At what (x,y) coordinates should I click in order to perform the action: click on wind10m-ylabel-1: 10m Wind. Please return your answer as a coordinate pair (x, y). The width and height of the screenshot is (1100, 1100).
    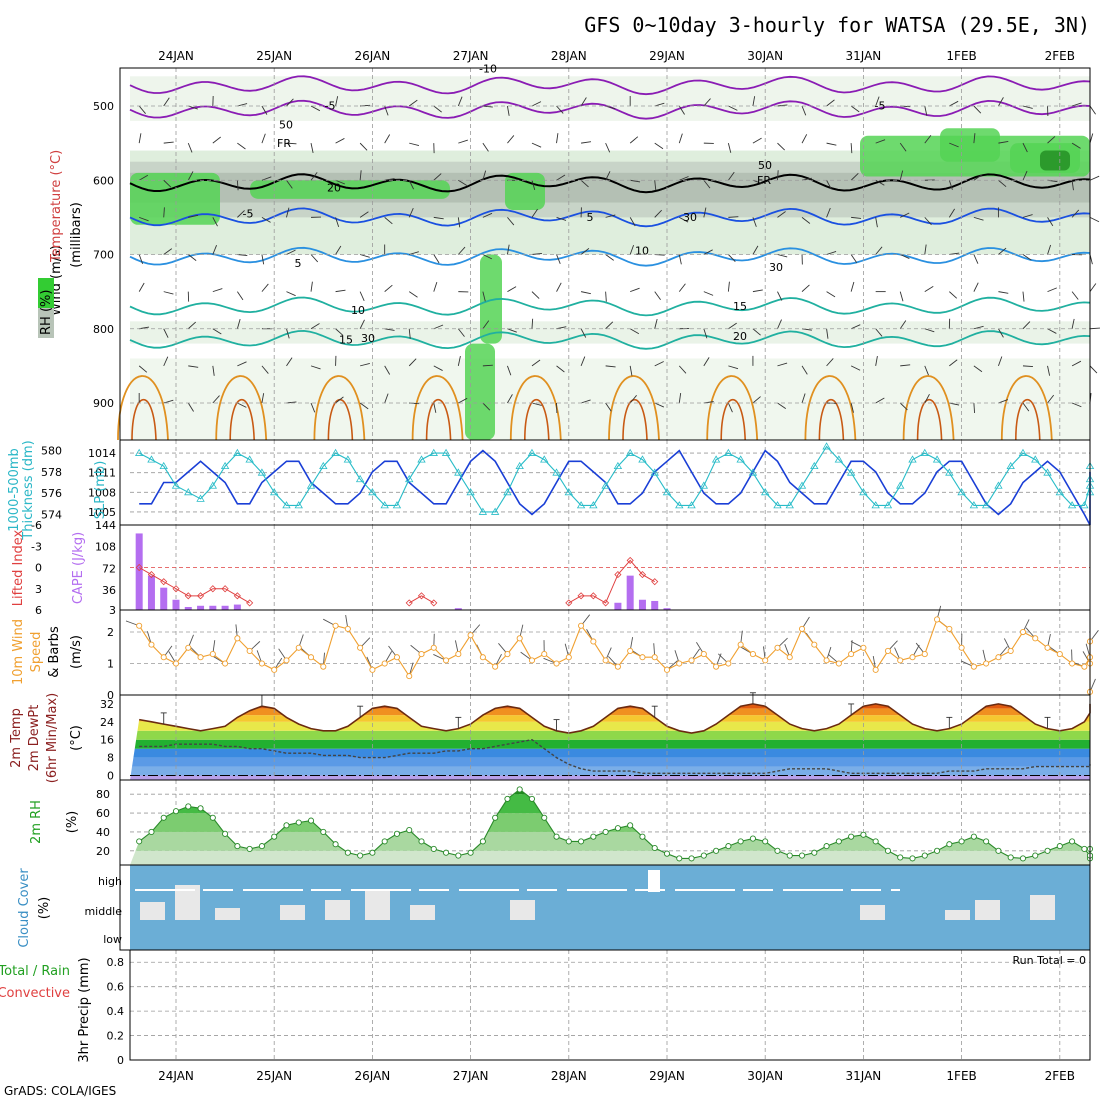
    Looking at the image, I should click on (18, 652).